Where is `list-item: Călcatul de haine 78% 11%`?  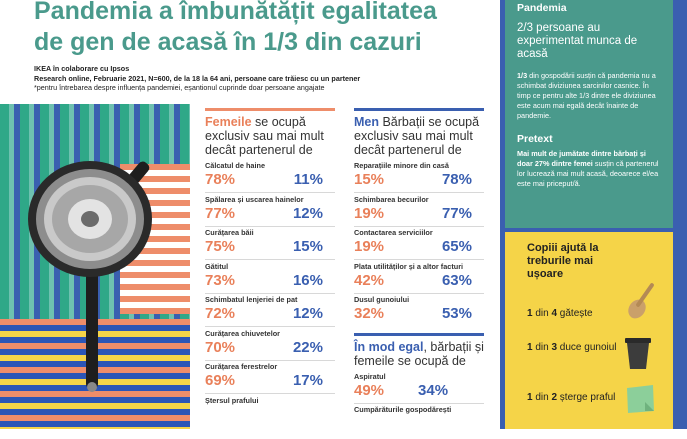
list-item: Călcatul de haine 78% 11% is located at coordinates (270, 178).